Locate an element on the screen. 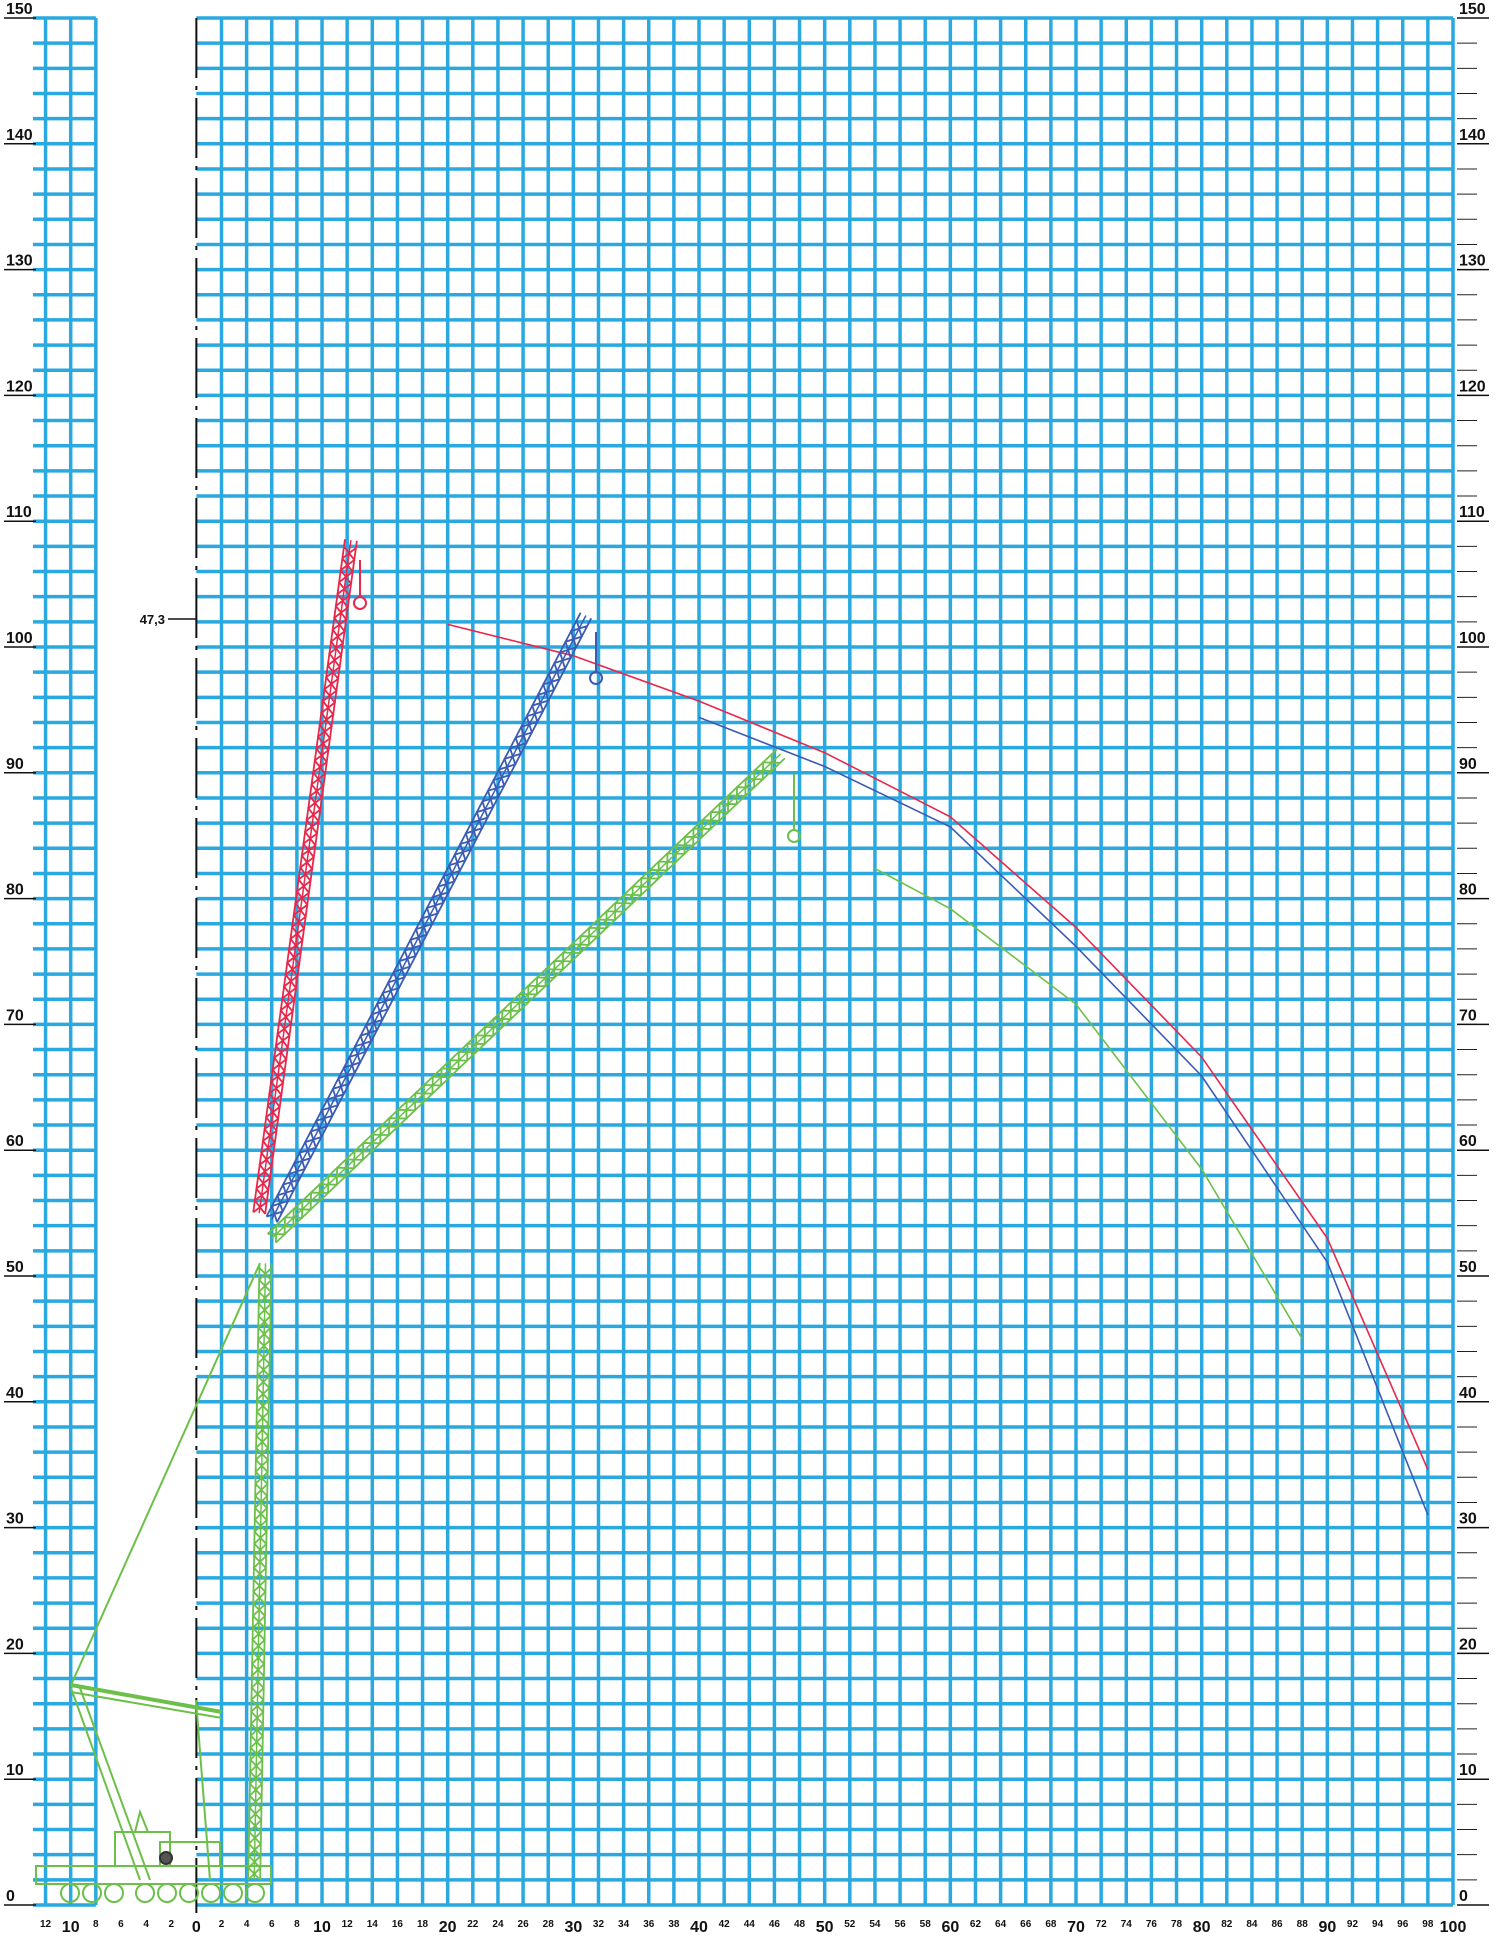 The width and height of the screenshot is (1497, 1946). cab is located at coordinates (190, 1854).